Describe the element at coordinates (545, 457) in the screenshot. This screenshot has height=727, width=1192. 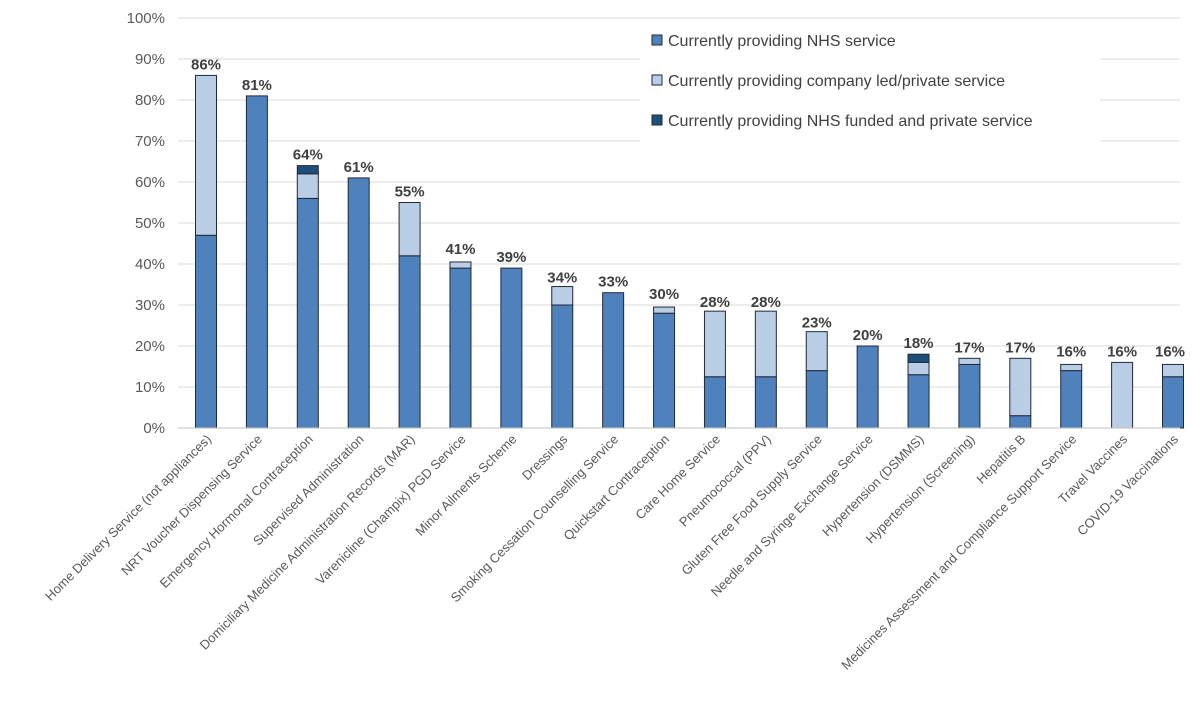
I see `x-category-label: Dressings` at that location.